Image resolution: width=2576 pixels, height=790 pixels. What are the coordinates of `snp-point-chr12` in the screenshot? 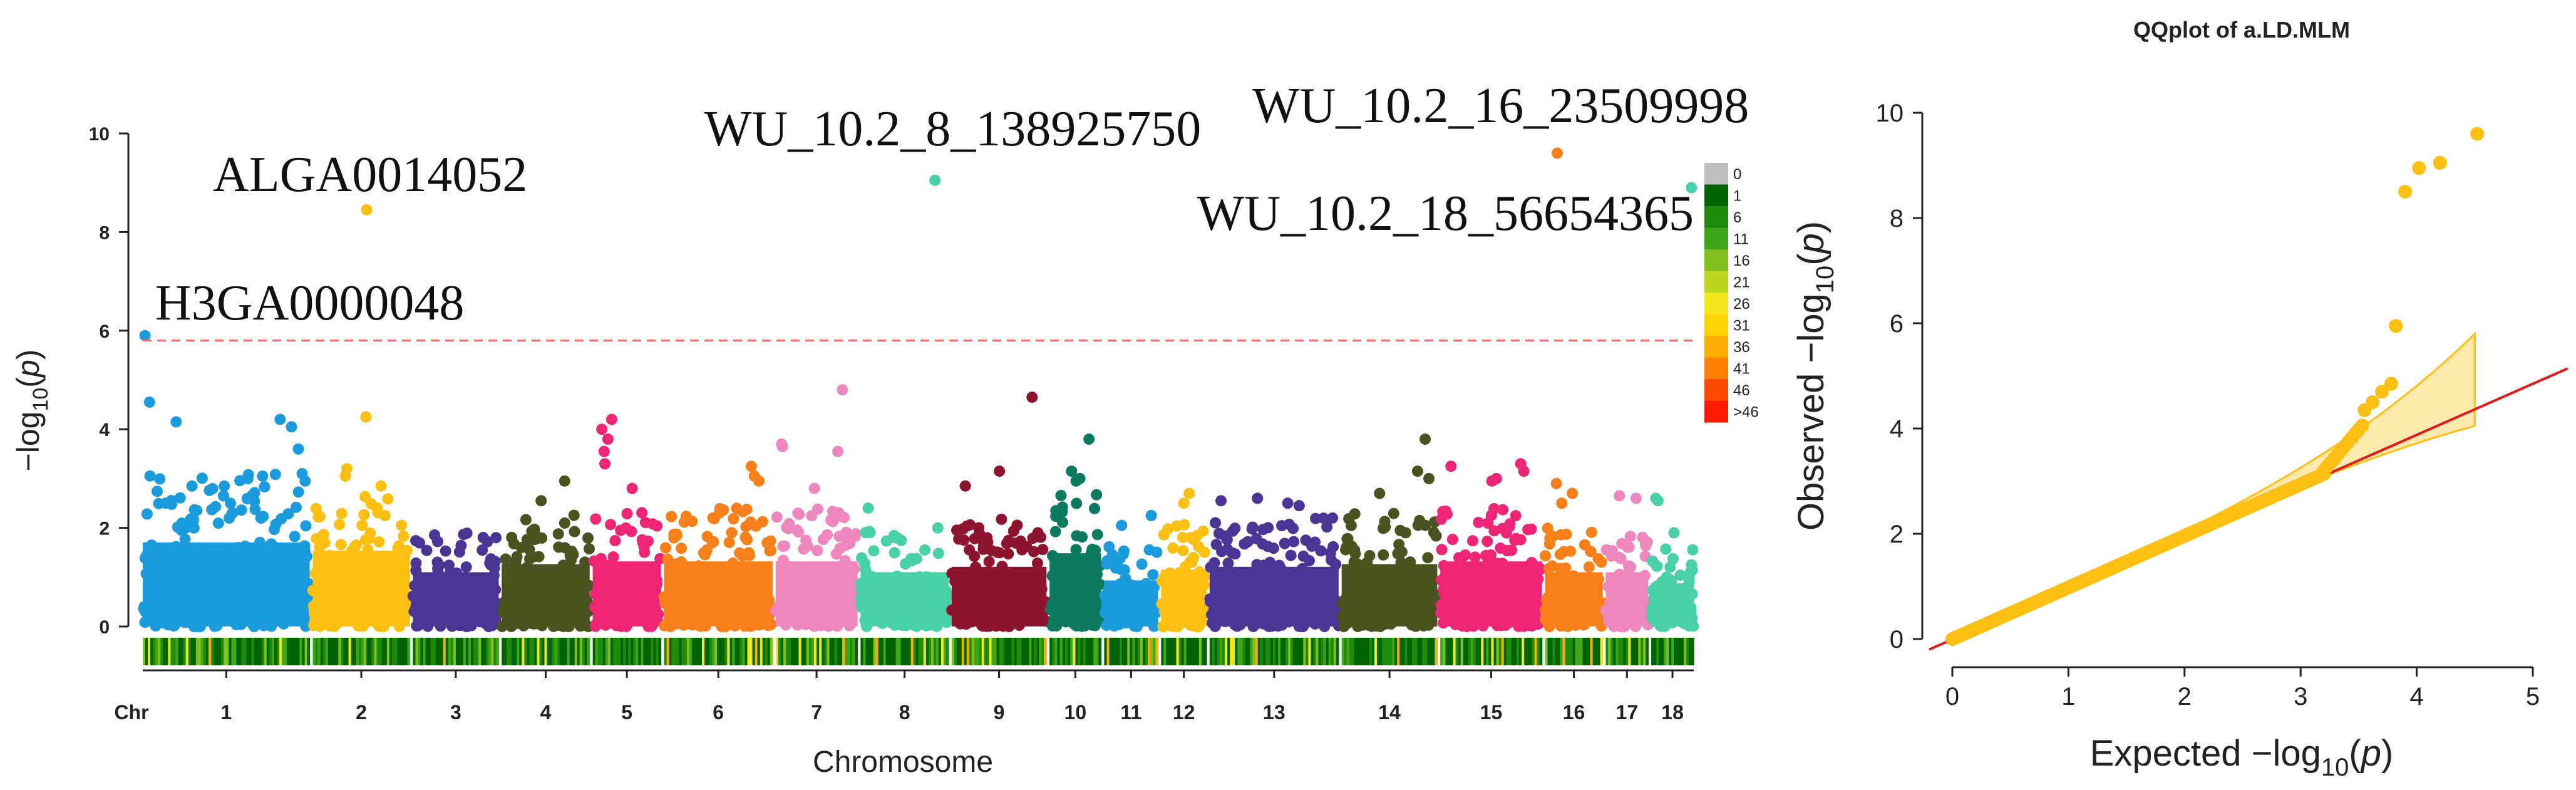 It's located at (1204, 585).